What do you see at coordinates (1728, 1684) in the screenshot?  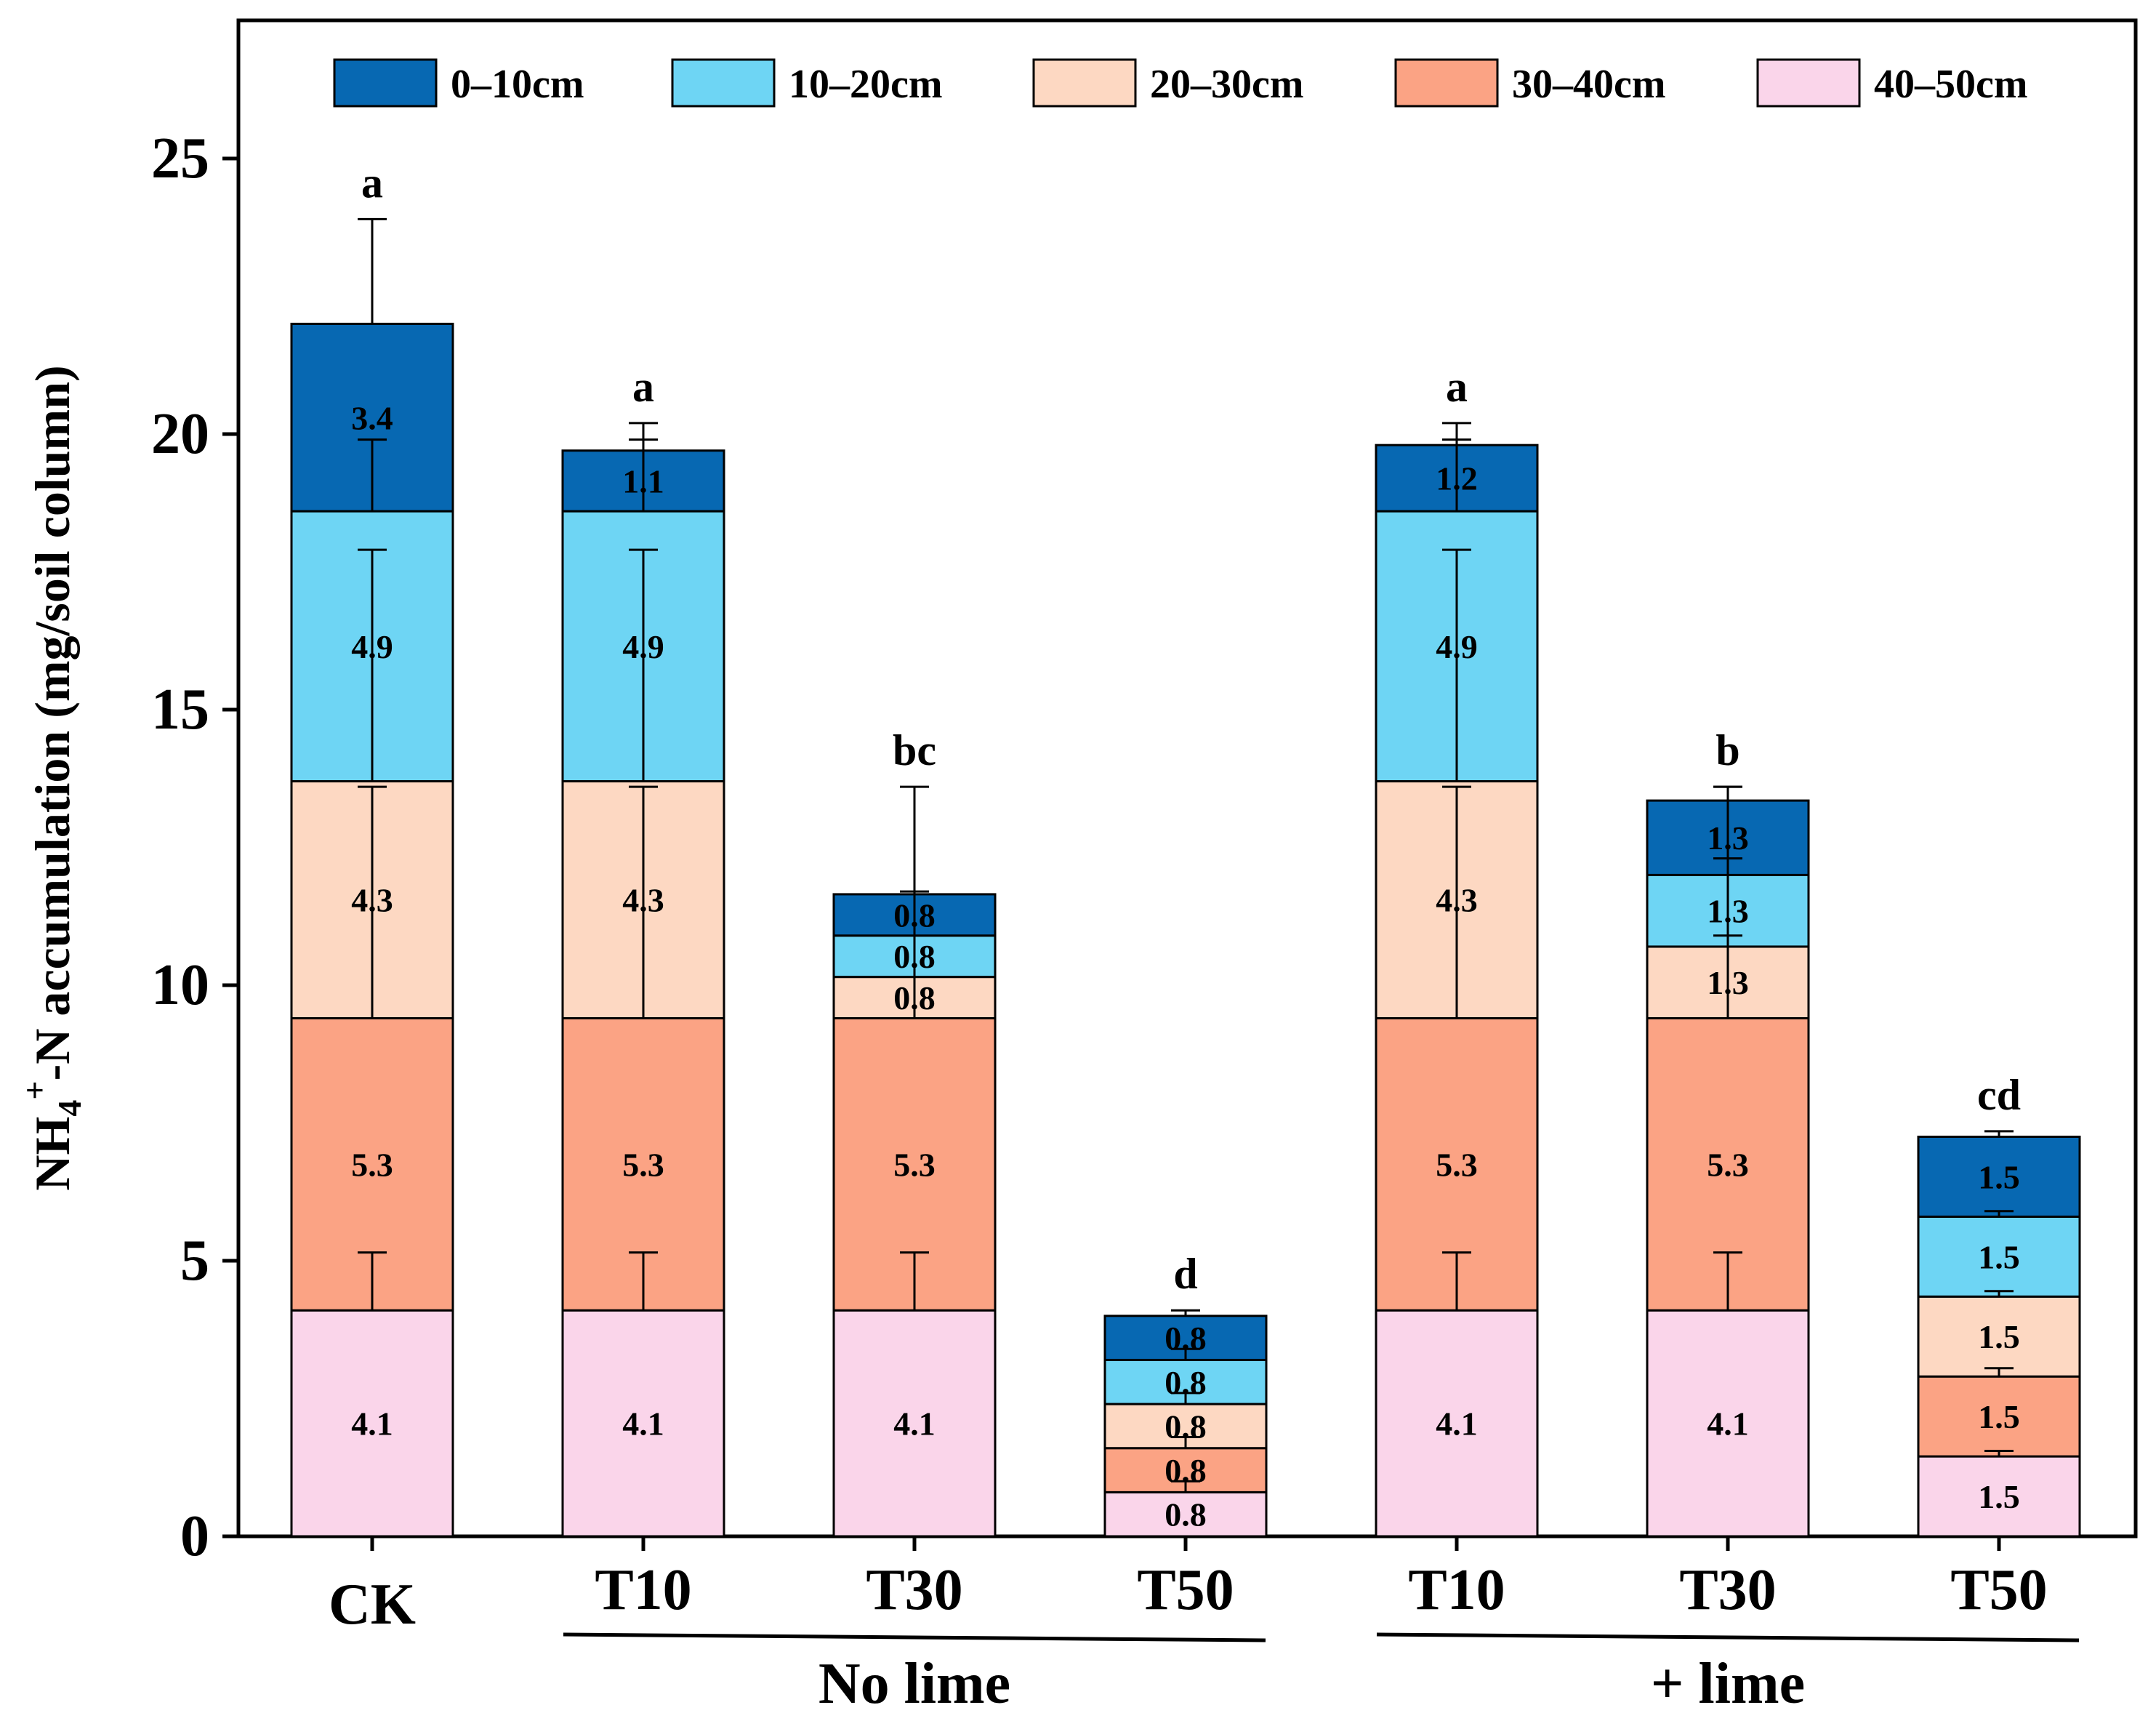 I see `group-label: + lime` at bounding box center [1728, 1684].